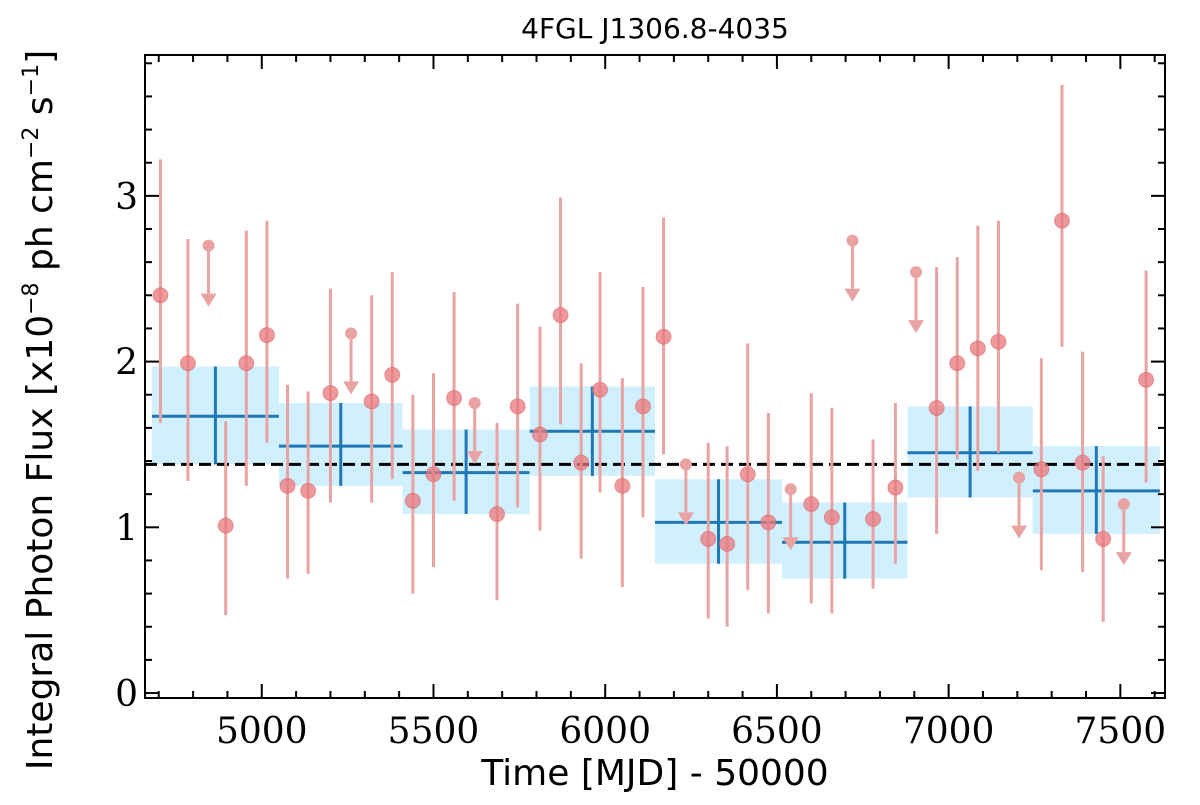 Image resolution: width=1200 pixels, height=805 pixels. What do you see at coordinates (40, 105) in the screenshot?
I see `y-axis-label-unit-tail: s` at bounding box center [40, 105].